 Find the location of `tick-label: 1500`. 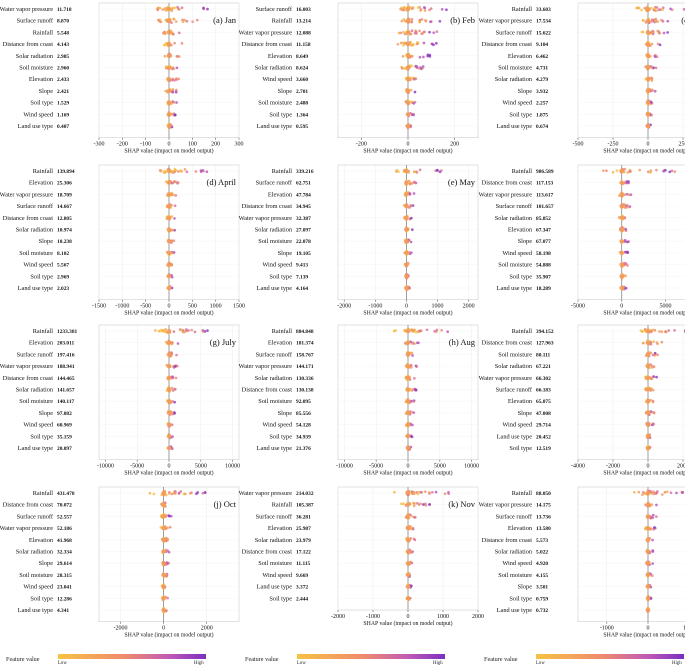

tick-label: 1500 is located at coordinates (239, 307).